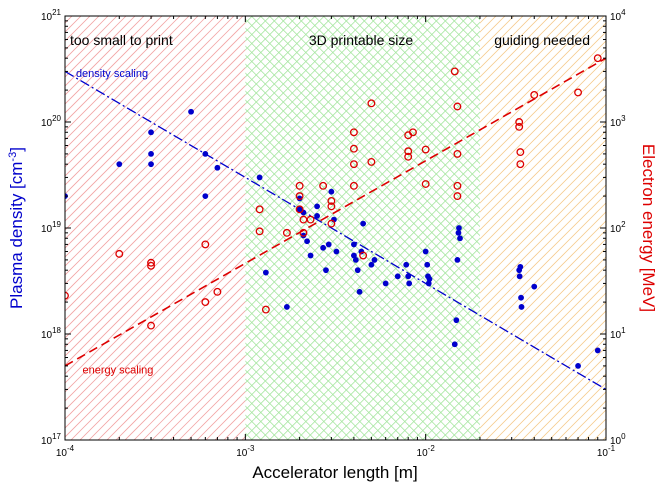  I want to click on y-left-tick-label: 1018, so click(51, 333).